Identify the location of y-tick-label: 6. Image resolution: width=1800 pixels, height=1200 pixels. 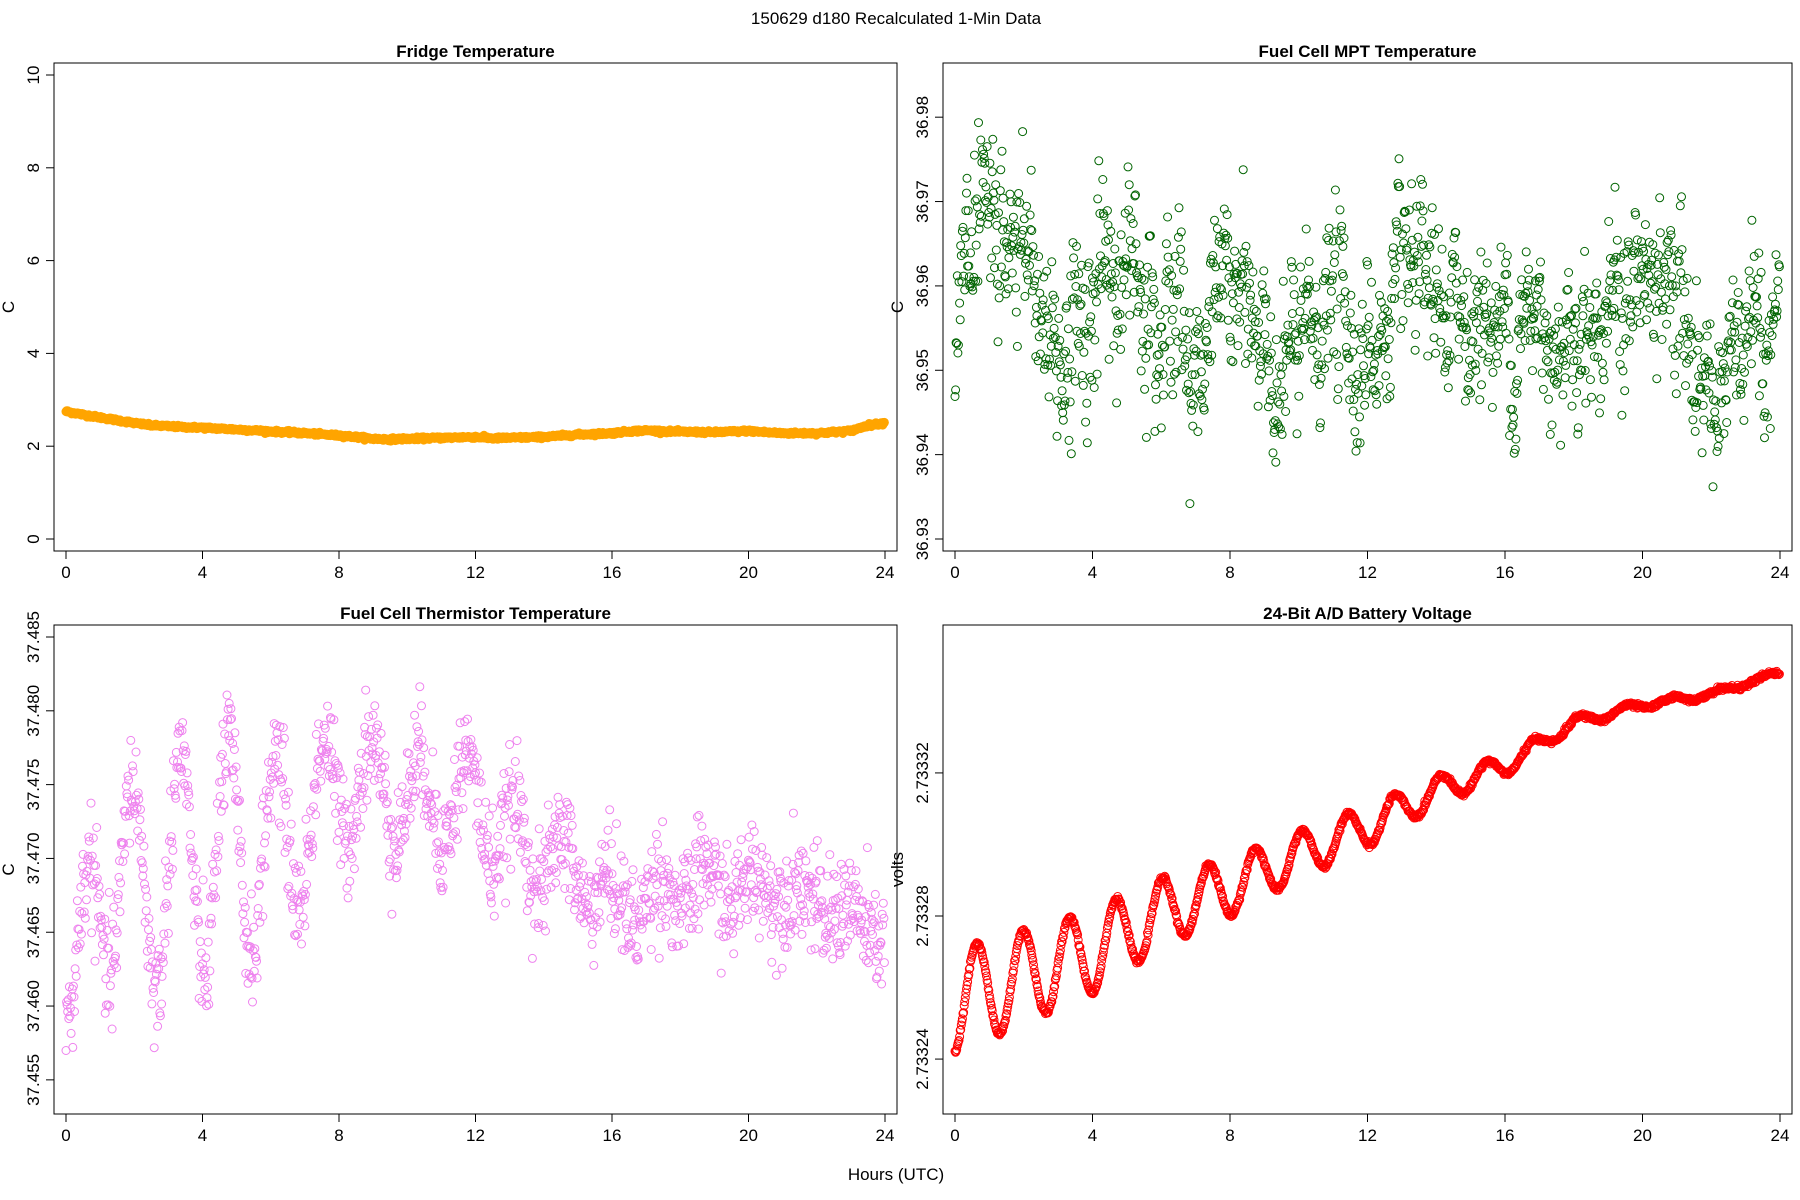
(33, 260).